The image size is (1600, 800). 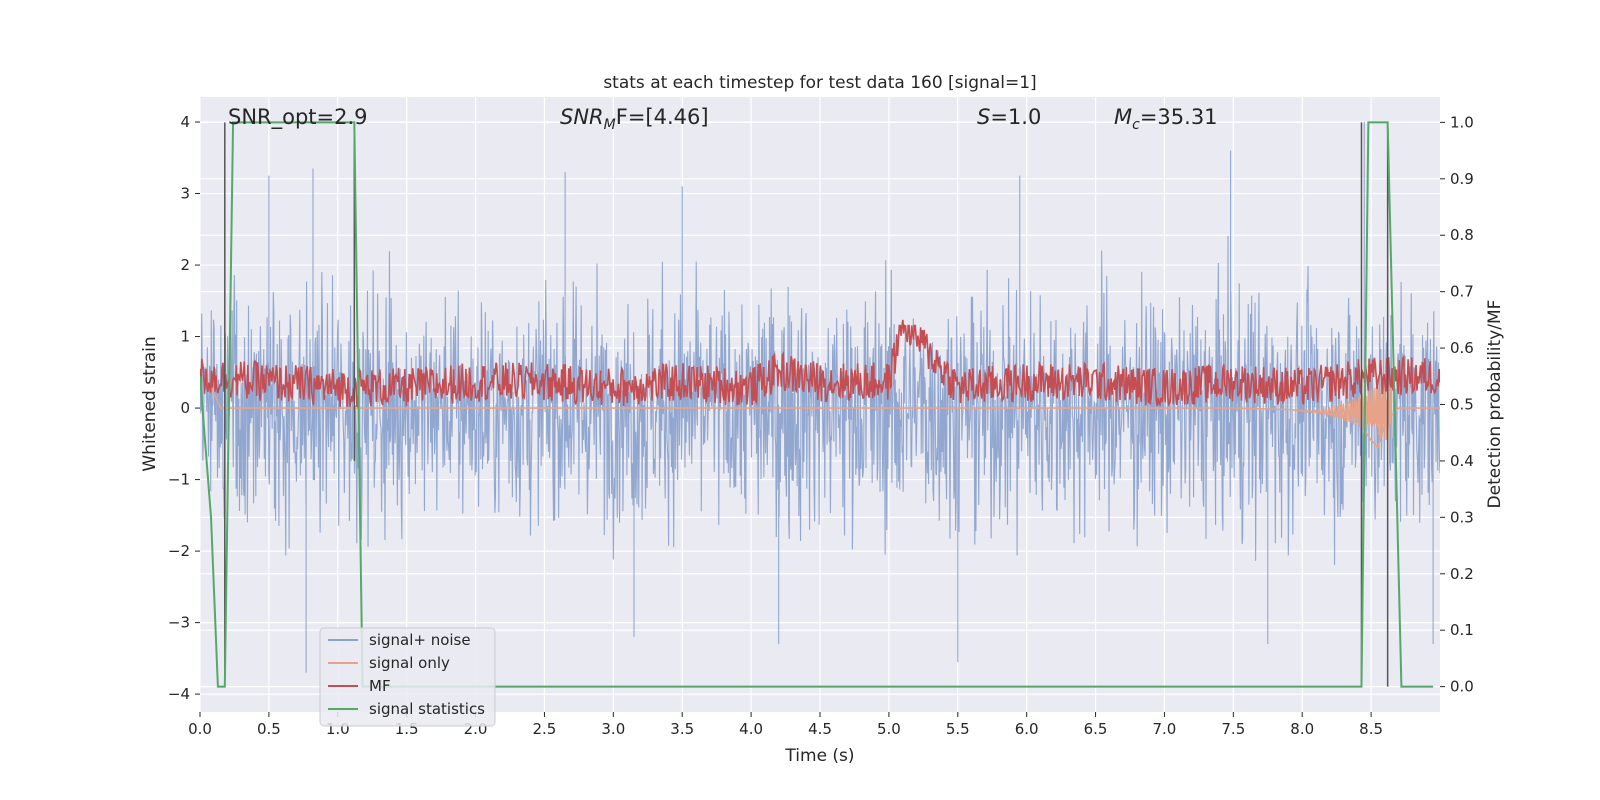 I want to click on annotation-s: S=1.0, so click(x=1009, y=117).